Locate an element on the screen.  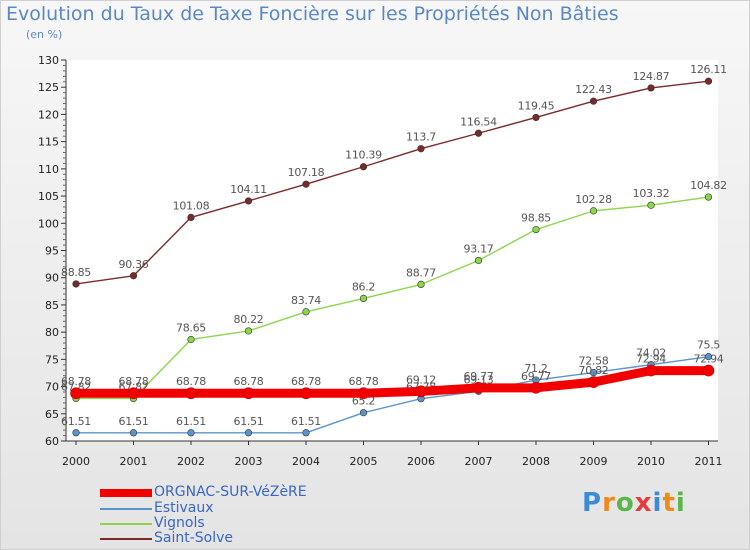
y-tick-label: 60 is located at coordinates (52, 441).